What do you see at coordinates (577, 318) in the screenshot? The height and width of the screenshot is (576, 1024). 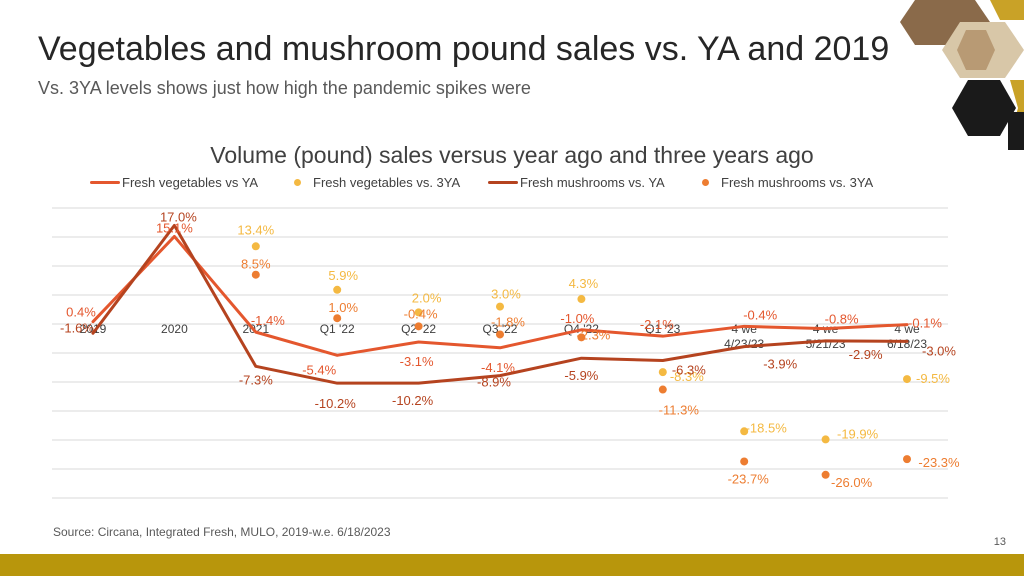 I see `data-label: -1.0%` at bounding box center [577, 318].